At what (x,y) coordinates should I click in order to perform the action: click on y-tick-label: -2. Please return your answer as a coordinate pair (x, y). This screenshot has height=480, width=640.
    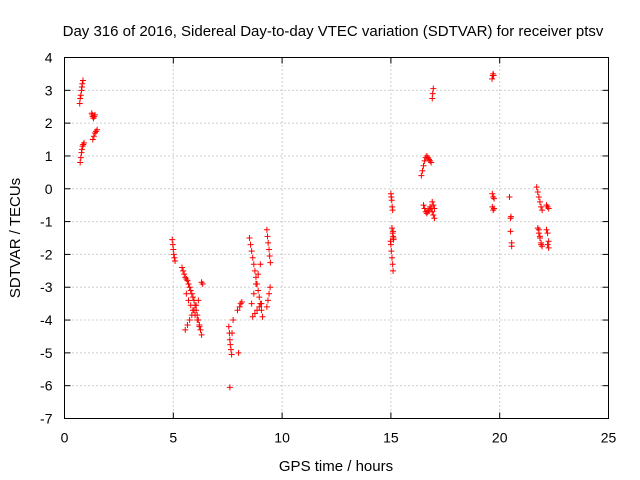
    Looking at the image, I should click on (46, 254).